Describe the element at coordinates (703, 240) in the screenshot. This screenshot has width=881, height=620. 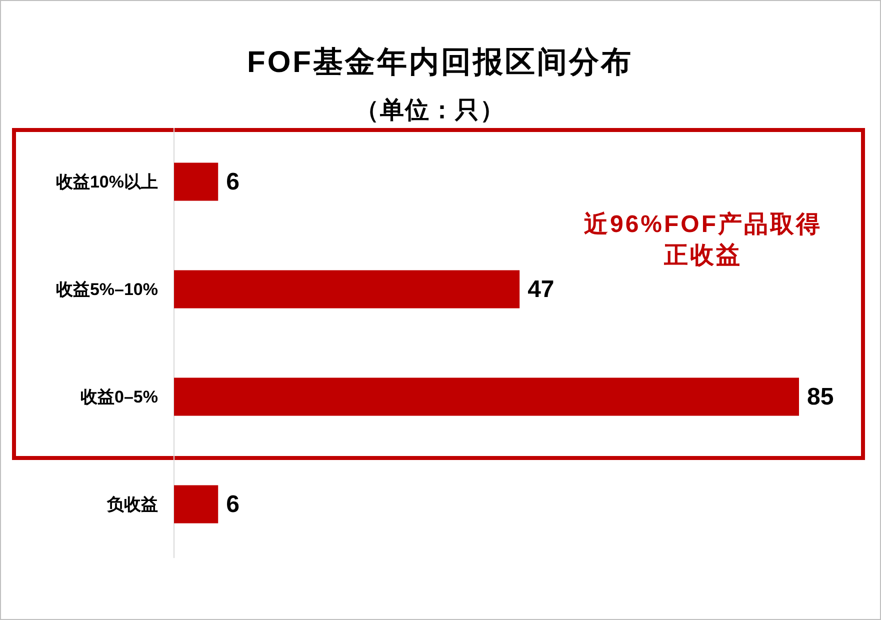
I see `annotation: 近96%FOF产品取得正收益` at that location.